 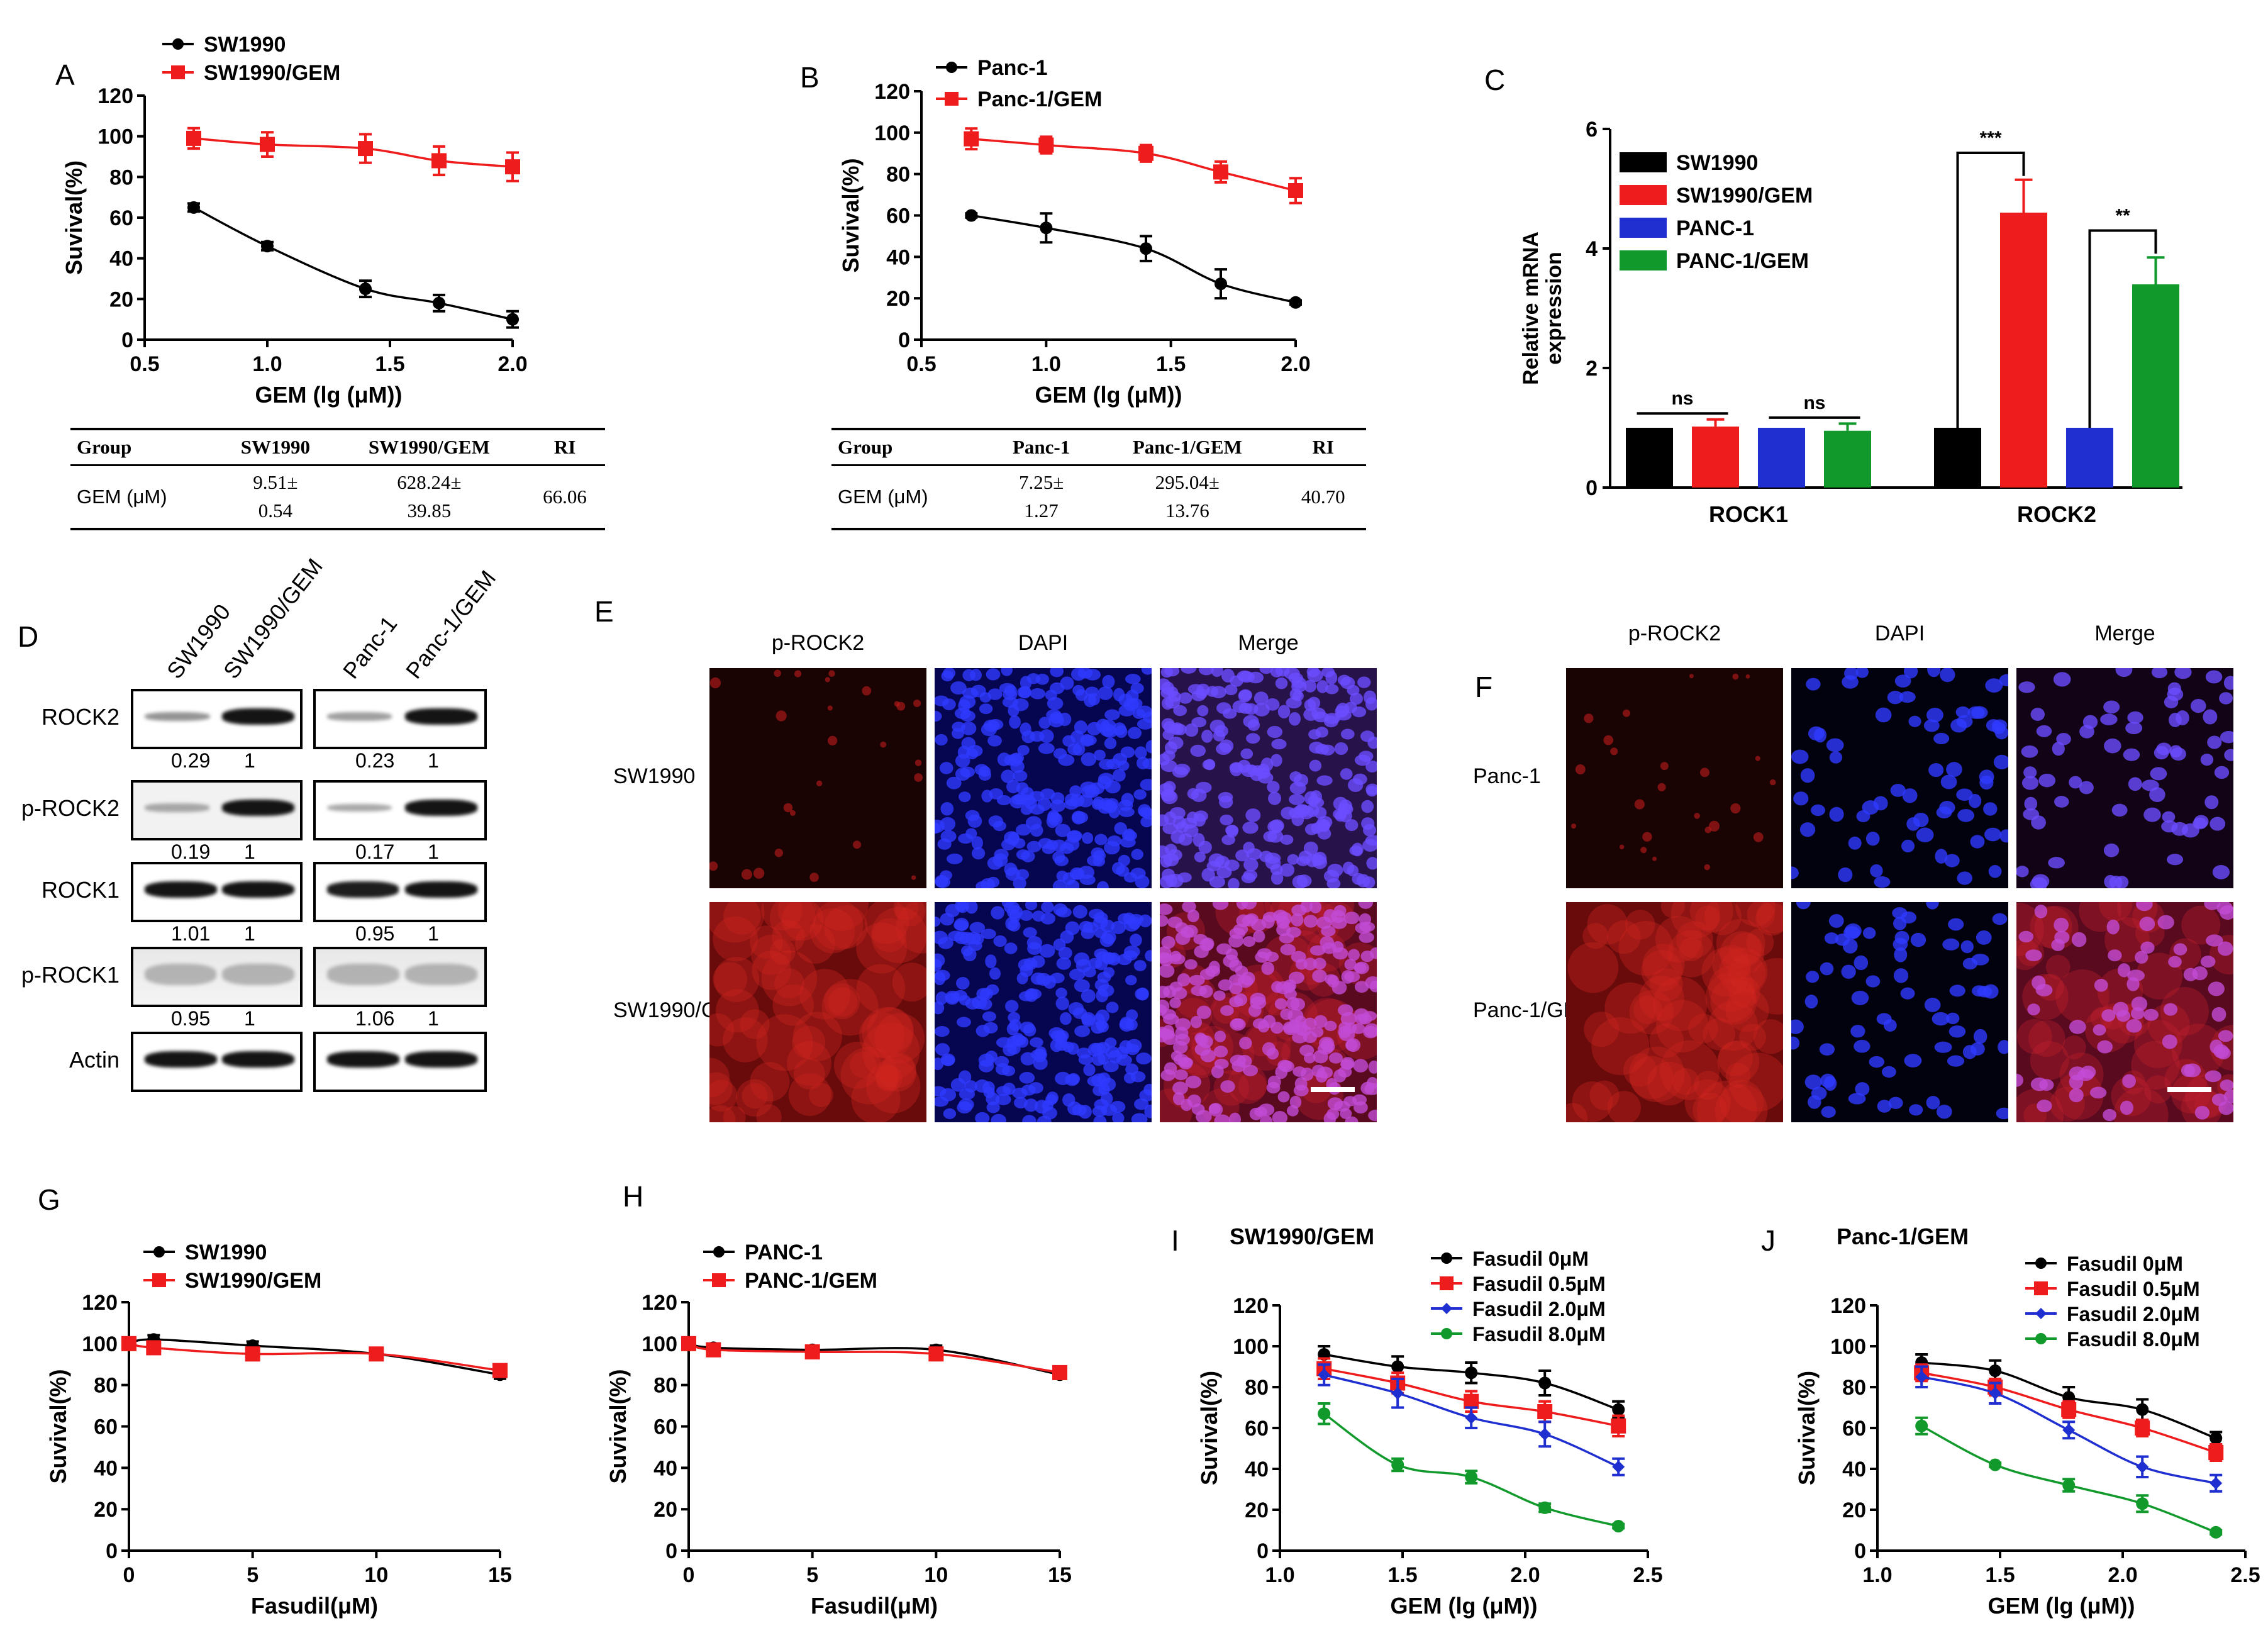 I want to click on panel-label-h: H, so click(x=633, y=1196).